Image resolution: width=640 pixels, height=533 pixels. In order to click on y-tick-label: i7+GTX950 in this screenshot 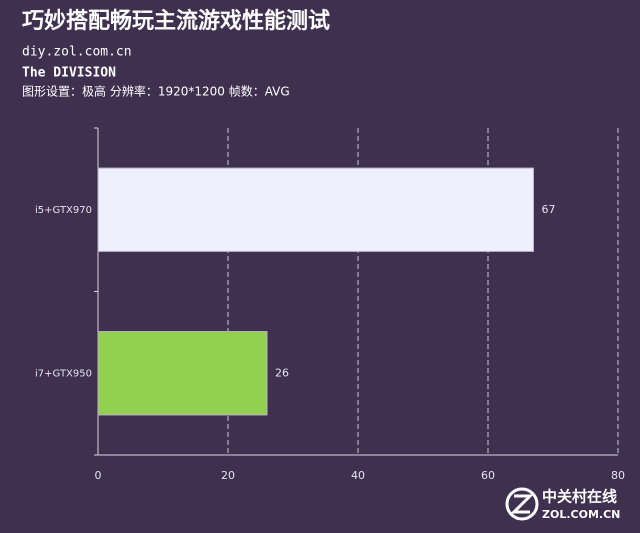, I will do `click(63, 373)`.